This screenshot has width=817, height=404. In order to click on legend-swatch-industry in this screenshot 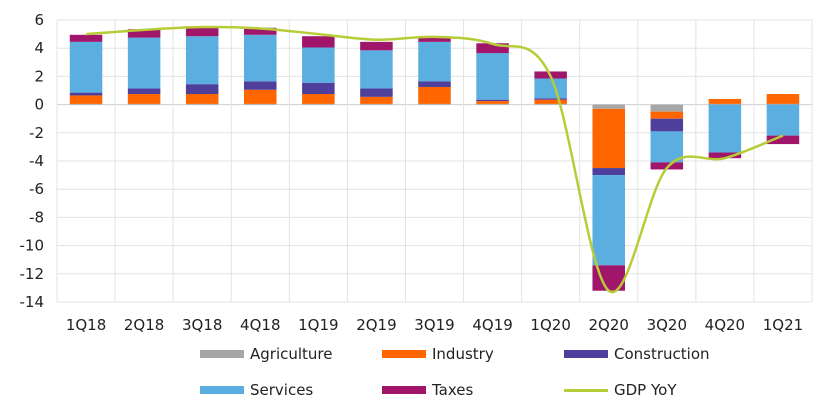, I will do `click(404, 354)`.